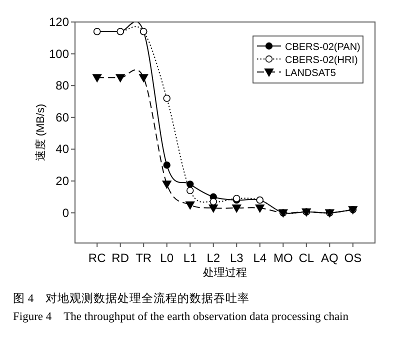 The height and width of the screenshot is (337, 412). What do you see at coordinates (63, 85) in the screenshot?
I see `y-tick-label: 80` at bounding box center [63, 85].